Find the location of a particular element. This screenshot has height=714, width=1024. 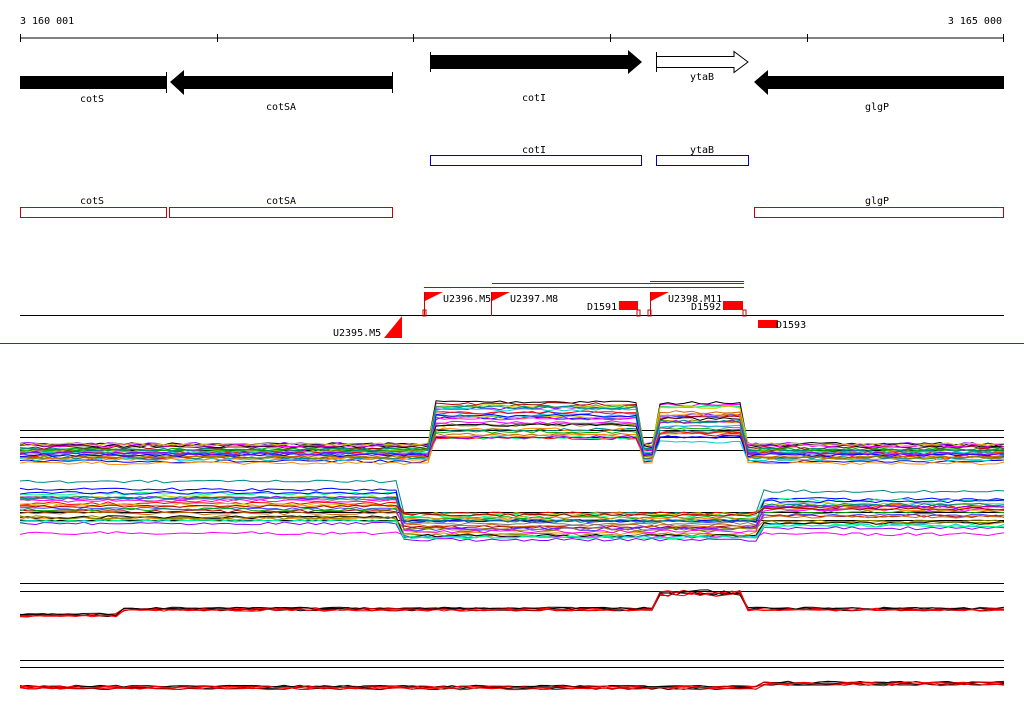

gene-ytaB-arrow is located at coordinates (702, 62).